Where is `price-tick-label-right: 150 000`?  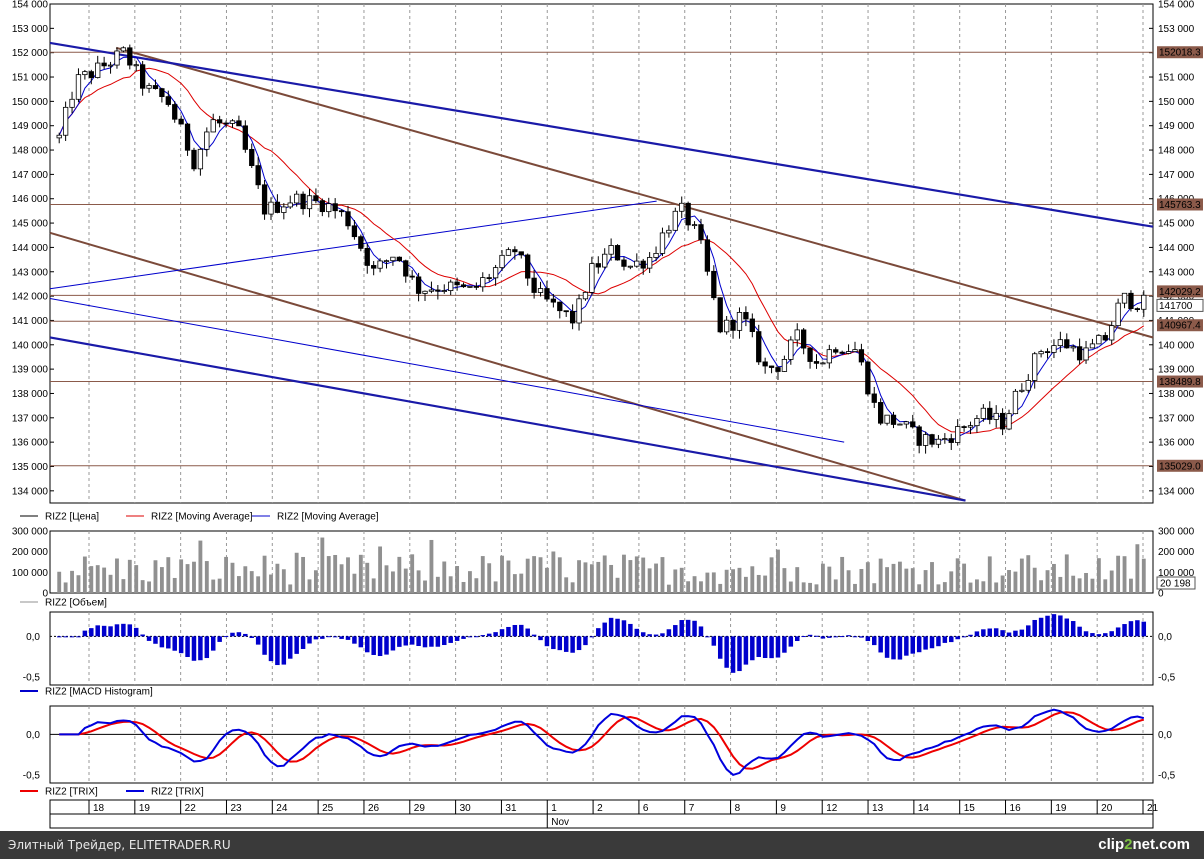 price-tick-label-right: 150 000 is located at coordinates (1176, 102).